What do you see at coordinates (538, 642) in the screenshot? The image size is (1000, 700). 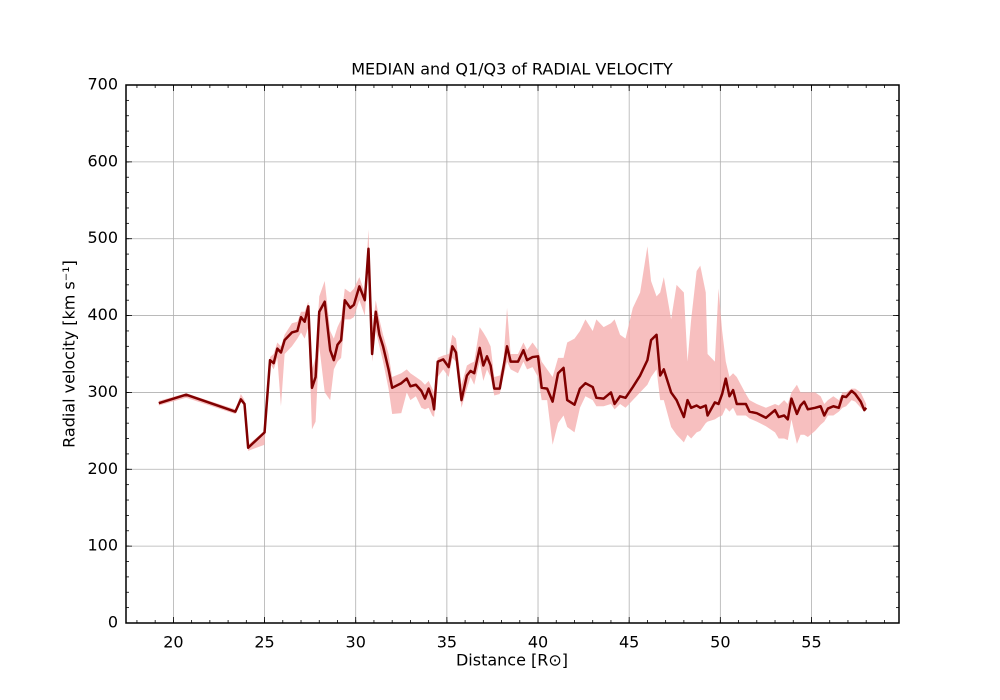 I see `x-tick-label: 40` at bounding box center [538, 642].